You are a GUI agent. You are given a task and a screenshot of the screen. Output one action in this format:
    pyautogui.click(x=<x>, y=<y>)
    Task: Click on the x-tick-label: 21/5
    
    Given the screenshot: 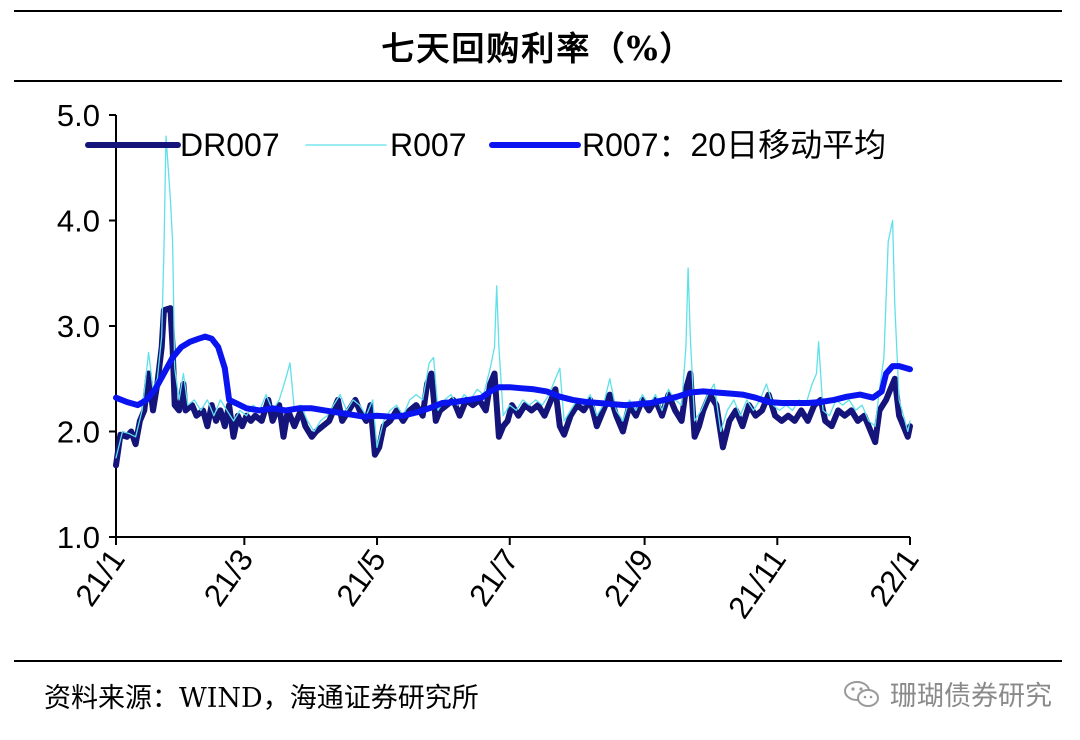 What is the action you would take?
    pyautogui.click(x=360, y=578)
    